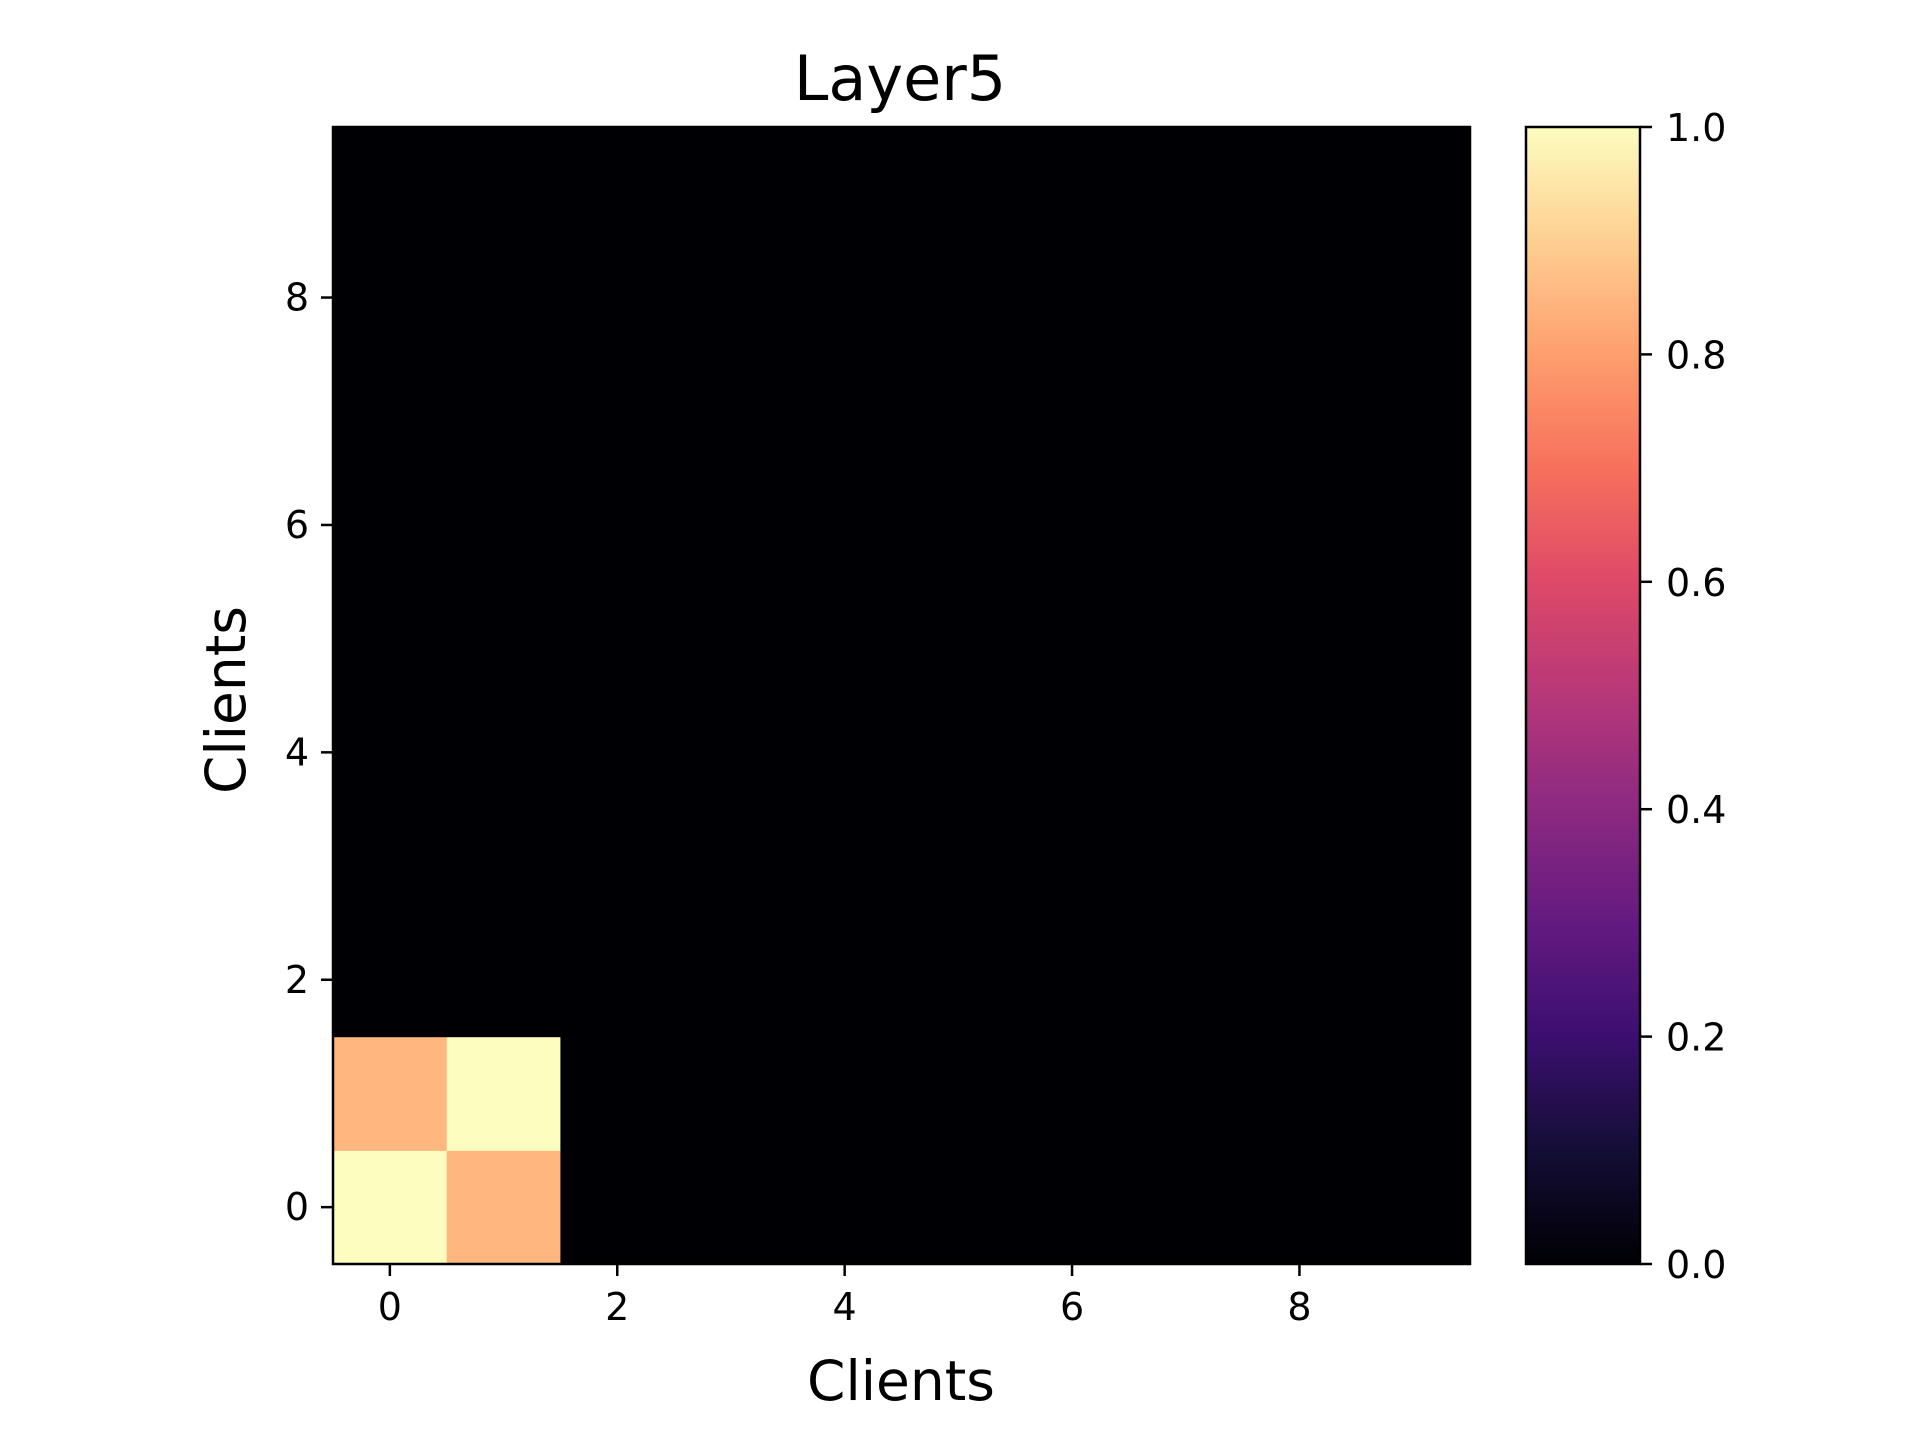  I want to click on y-tick-label: 6, so click(297, 525).